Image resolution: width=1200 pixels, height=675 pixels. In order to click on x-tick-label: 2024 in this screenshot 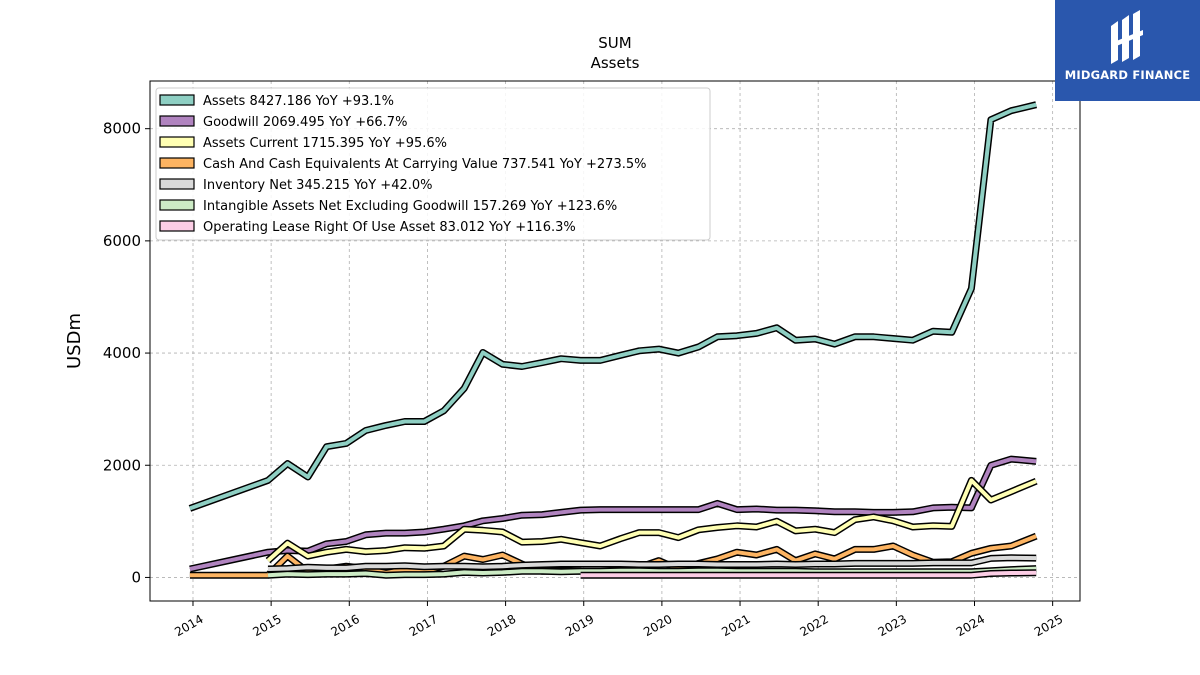, I will do `click(970, 625)`.